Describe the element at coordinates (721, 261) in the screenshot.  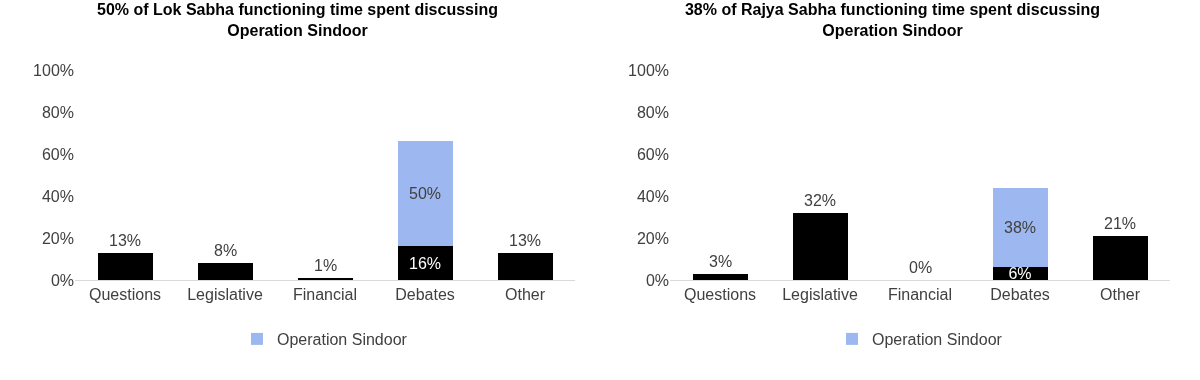
I see `data-label: 3%` at that location.